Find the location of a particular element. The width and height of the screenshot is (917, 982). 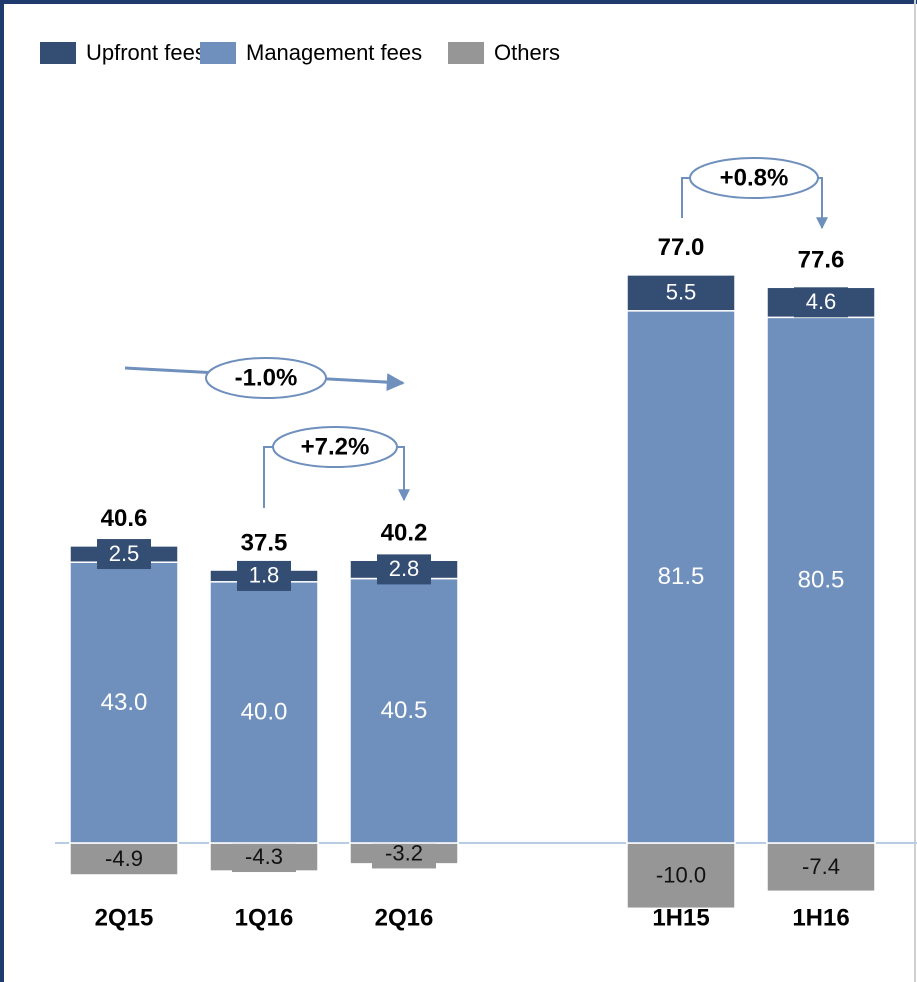

value-label: 40.0 is located at coordinates (264, 712).